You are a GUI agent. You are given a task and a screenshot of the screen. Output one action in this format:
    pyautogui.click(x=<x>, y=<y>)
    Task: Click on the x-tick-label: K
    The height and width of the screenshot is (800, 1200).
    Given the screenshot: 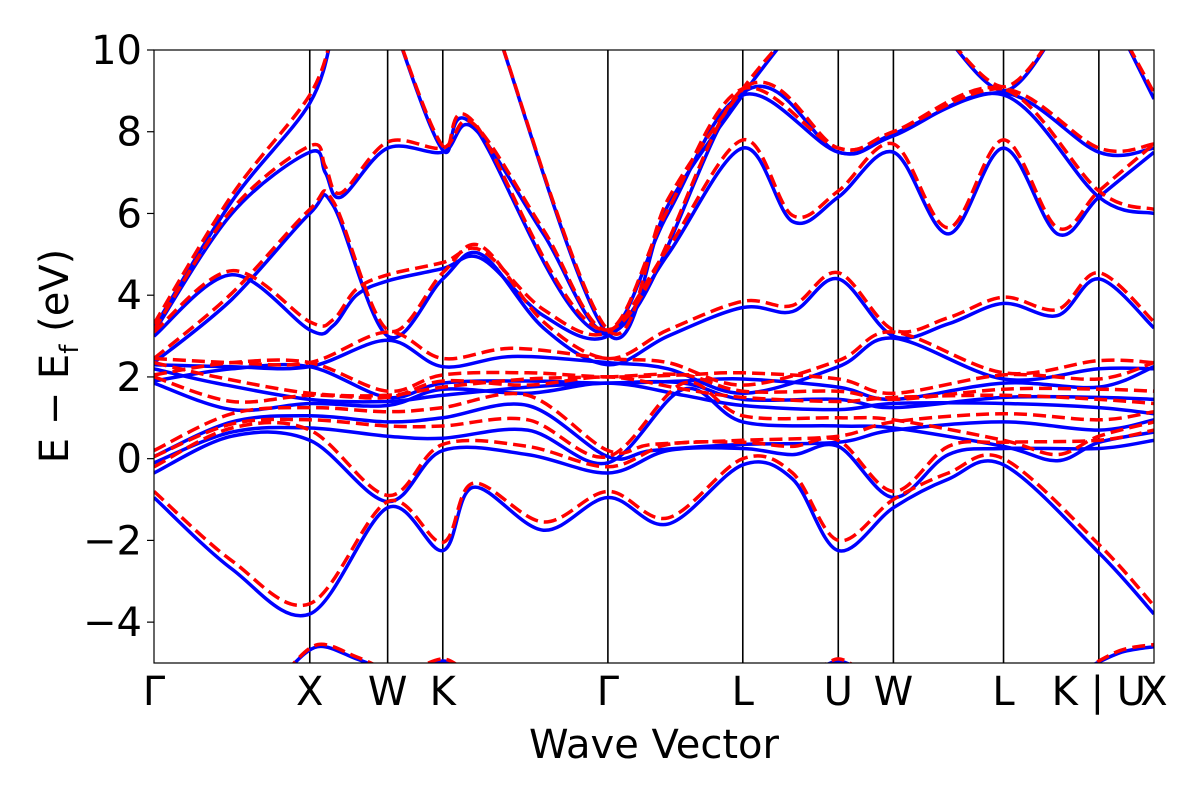 What is the action you would take?
    pyautogui.click(x=444, y=692)
    